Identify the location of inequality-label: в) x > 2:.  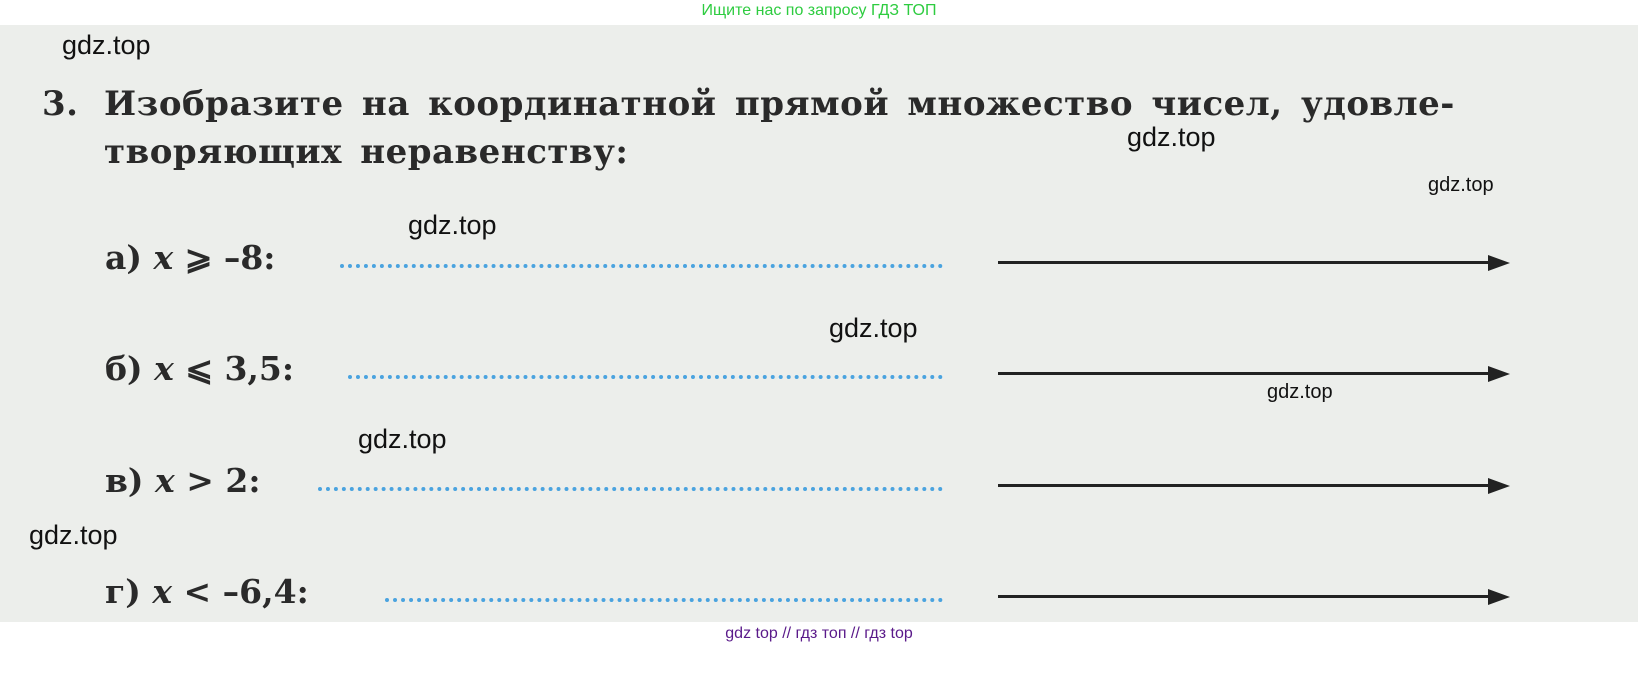
(183, 480).